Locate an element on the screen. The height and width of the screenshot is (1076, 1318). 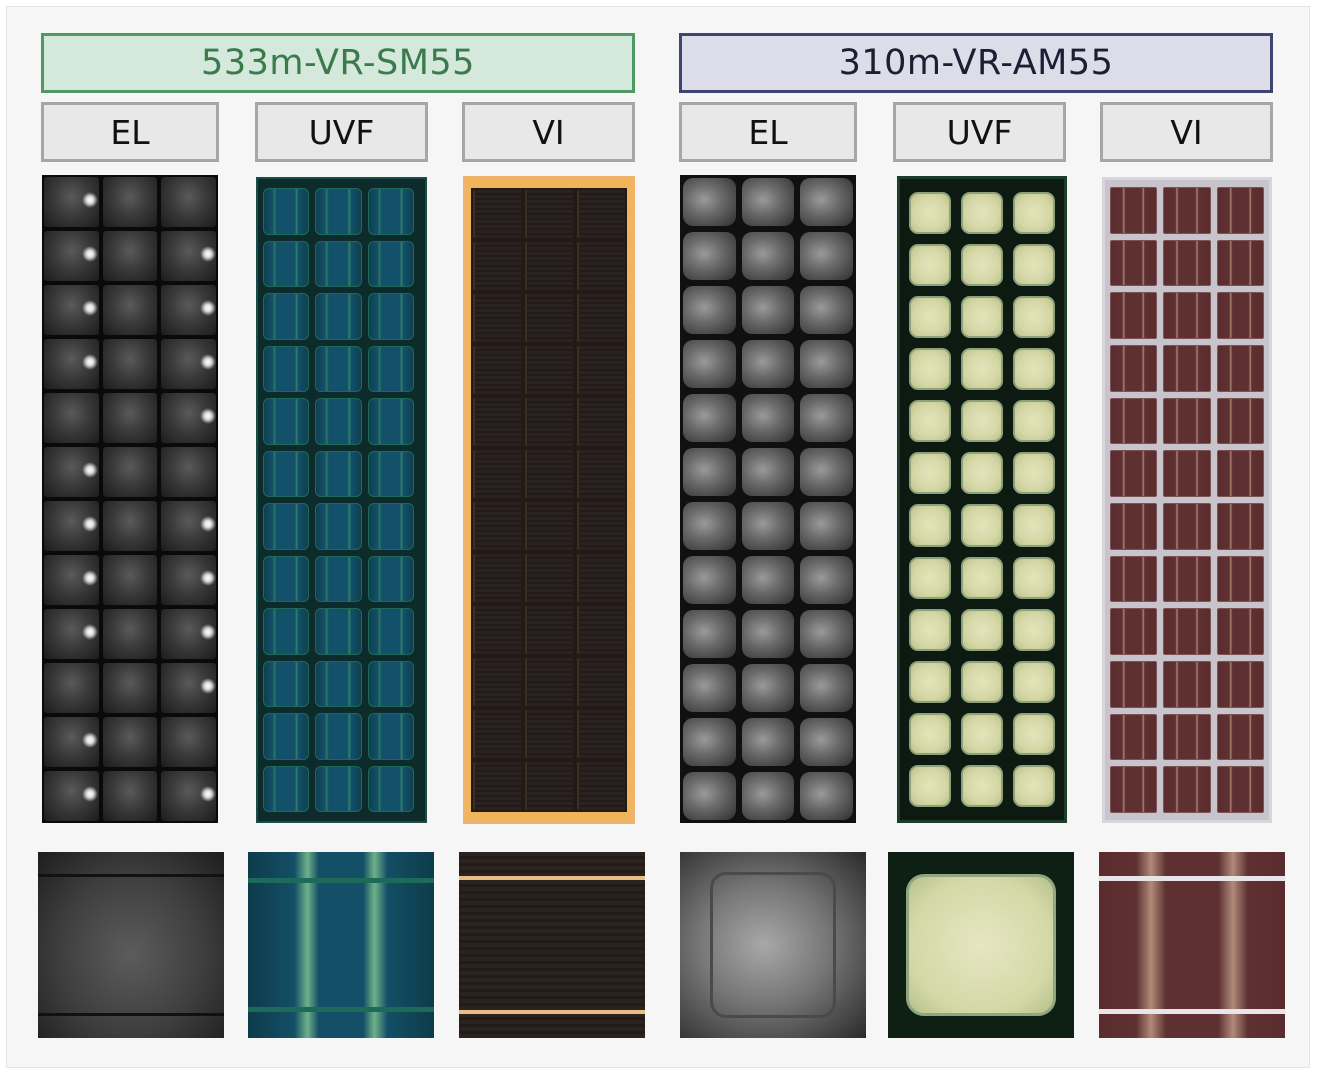
group-title-533m: 533m-VR-SM55 is located at coordinates (338, 63).